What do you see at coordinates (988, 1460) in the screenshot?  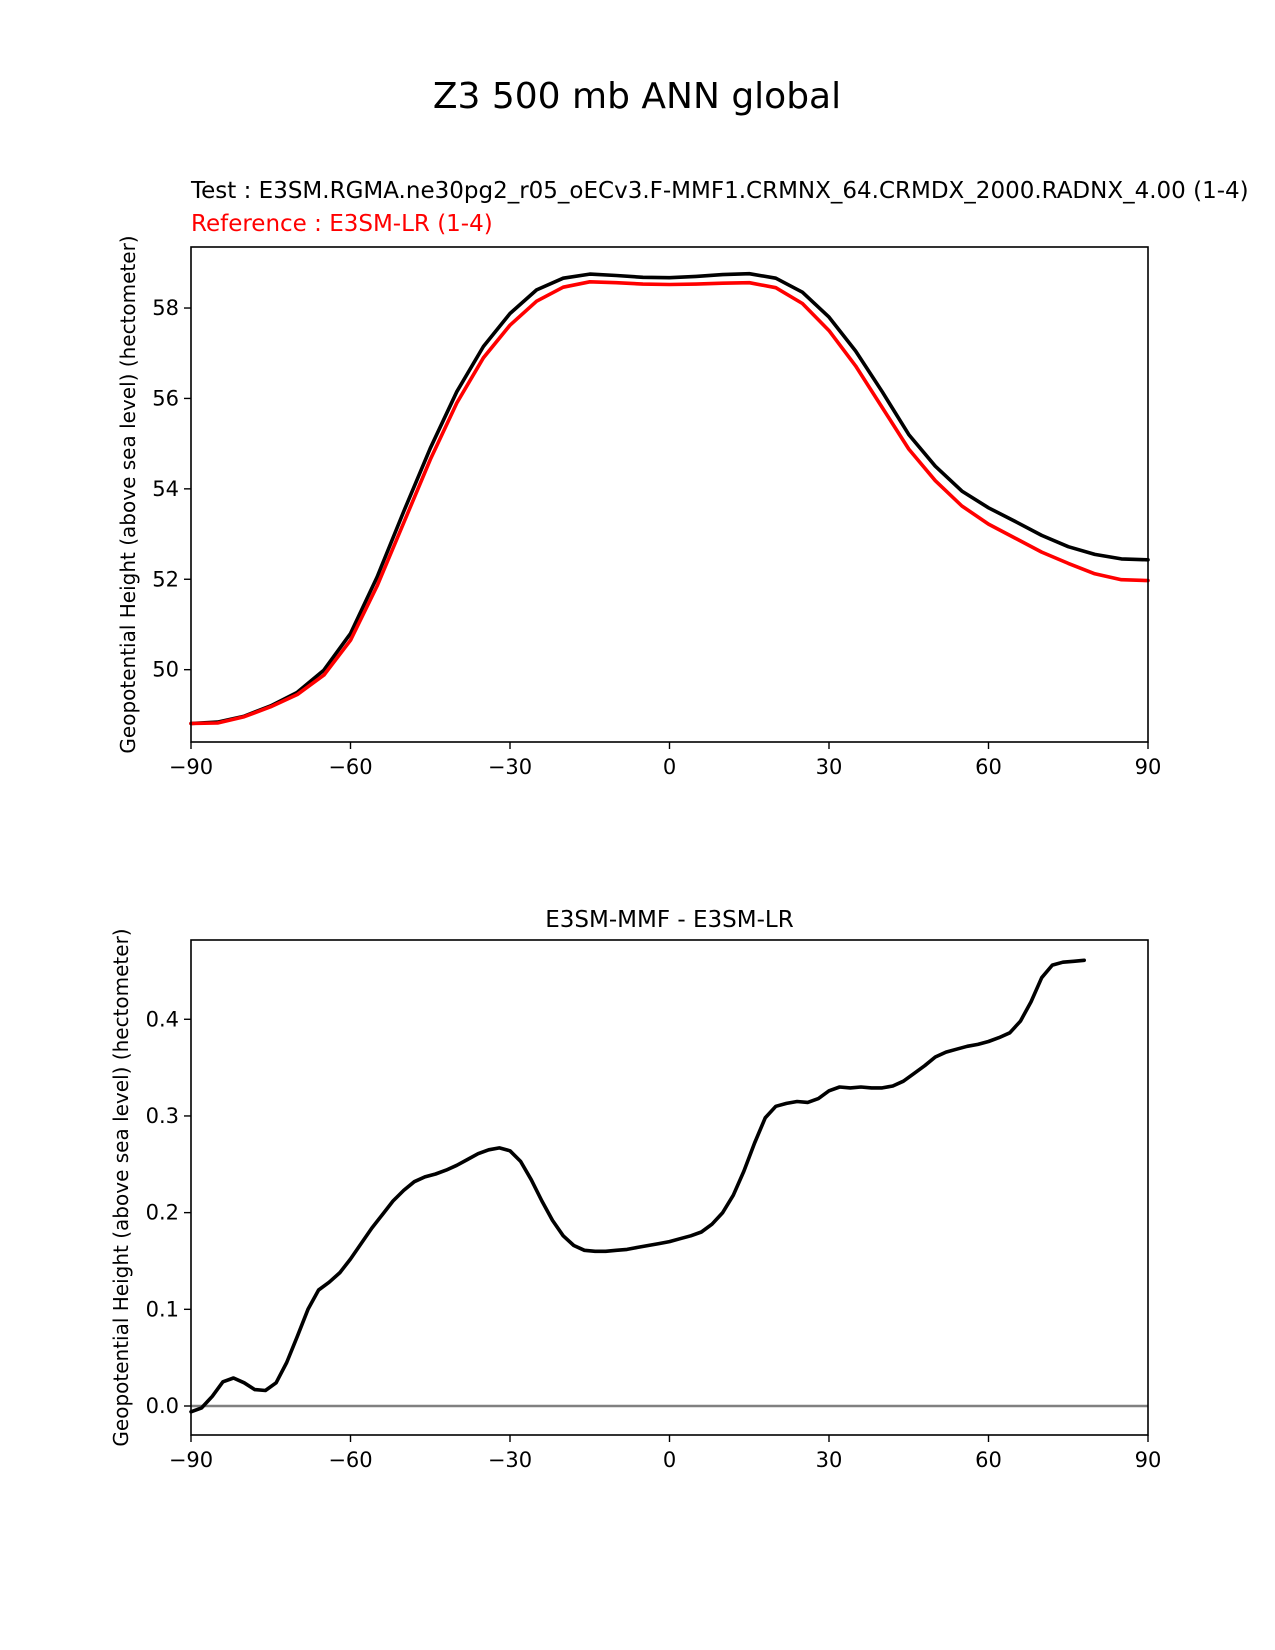 I see `bottom-panel-x-tick-label: 60` at bounding box center [988, 1460].